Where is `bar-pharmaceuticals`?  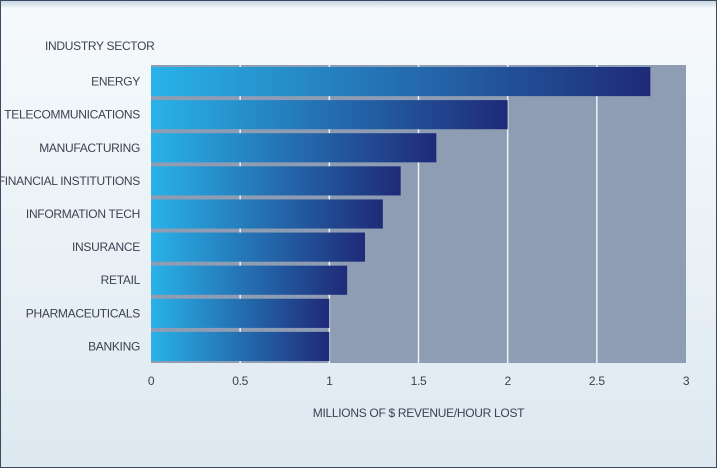
bar-pharmaceuticals is located at coordinates (240, 313).